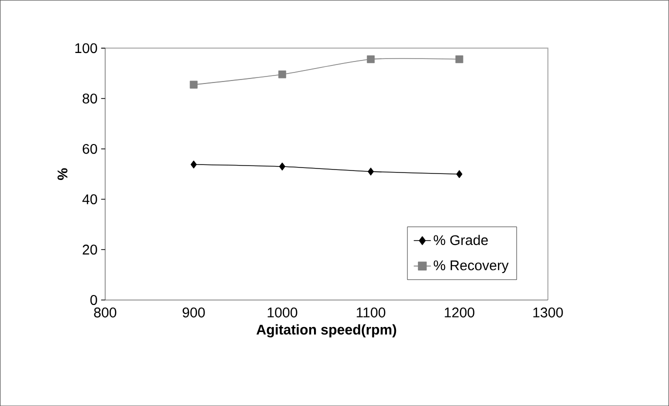 This screenshot has width=669, height=406. I want to click on y-tick-label: 60, so click(90, 149).